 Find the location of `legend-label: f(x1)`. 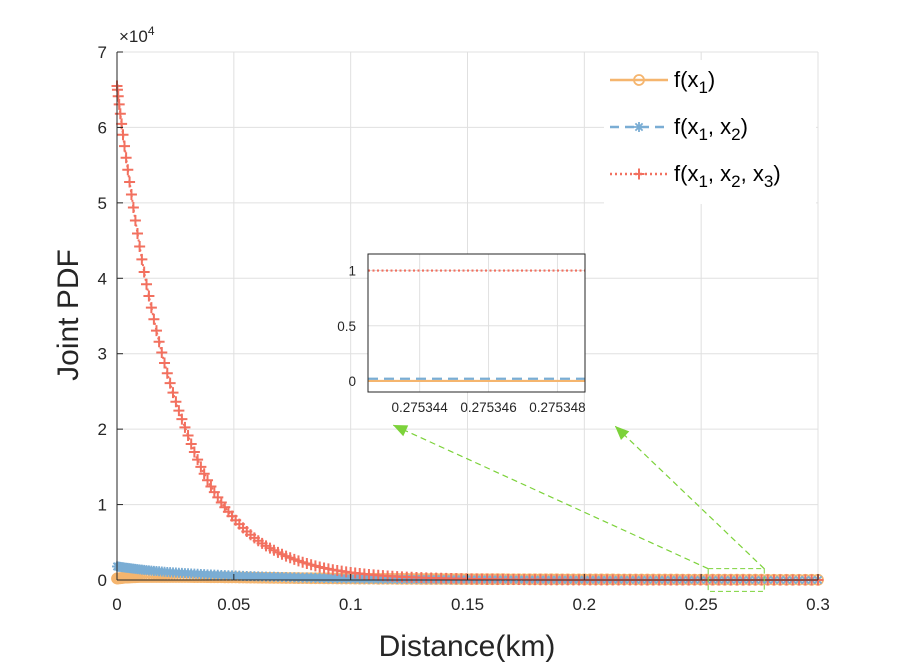

legend-label: f(x1) is located at coordinates (694, 82).